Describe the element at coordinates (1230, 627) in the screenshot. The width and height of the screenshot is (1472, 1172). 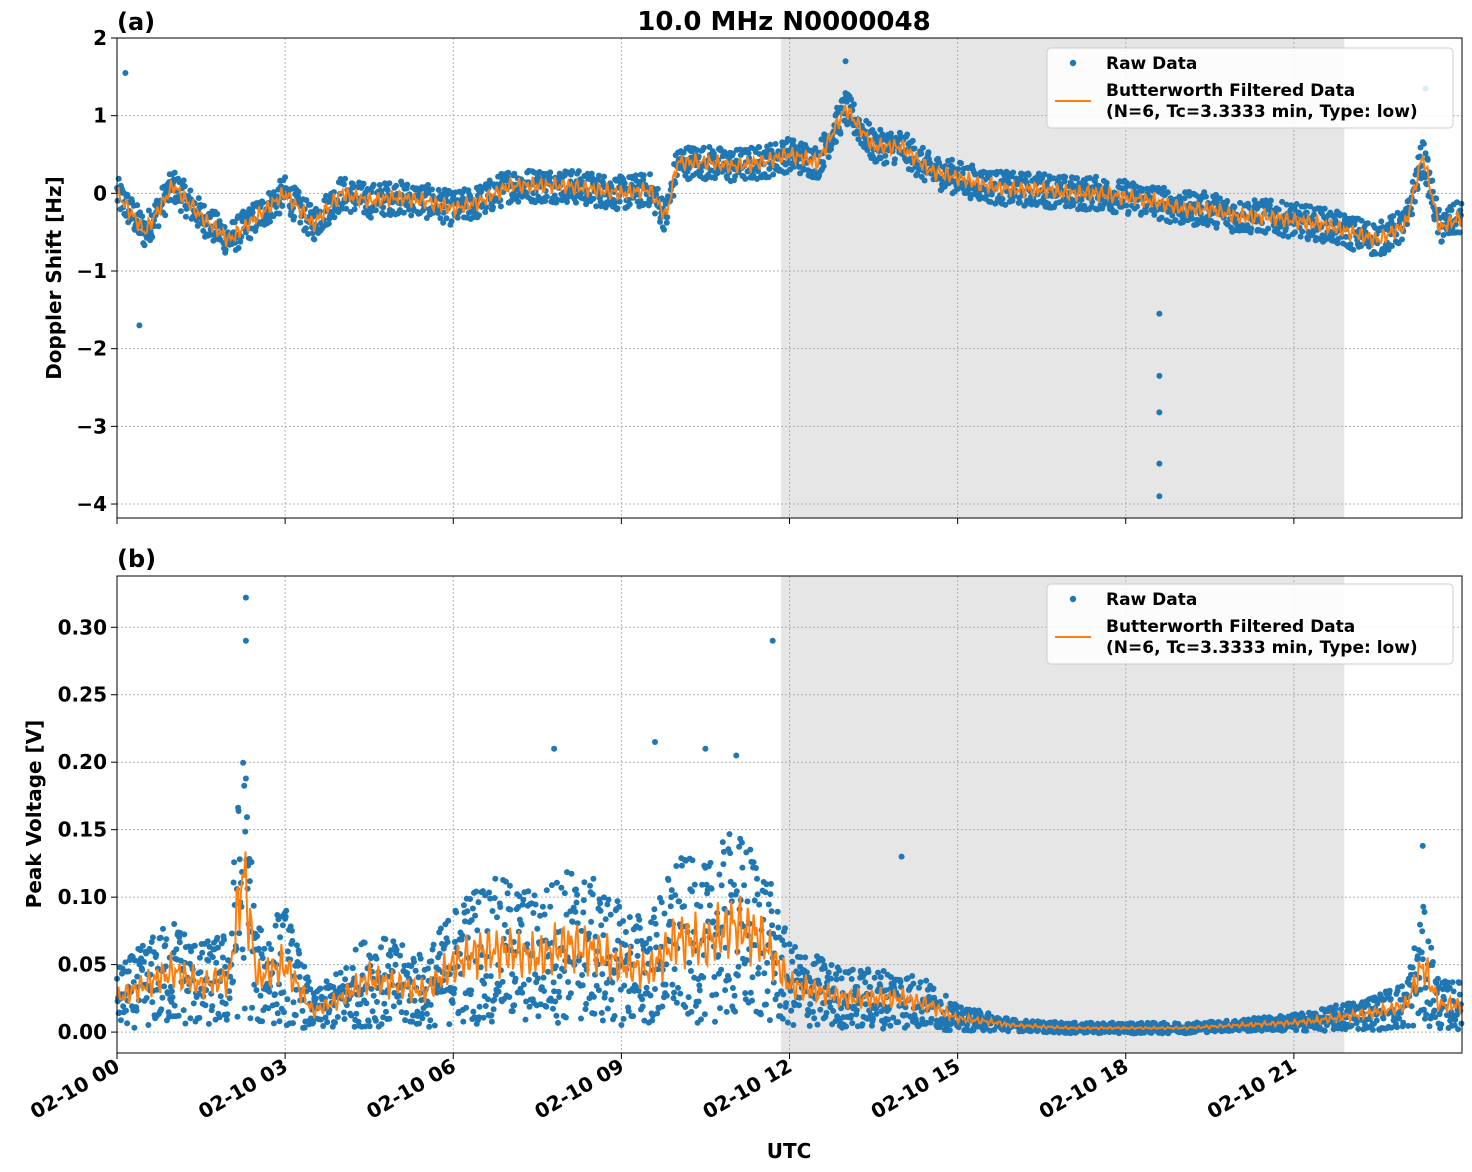
I see `legend-filtered-label-1: Butterworth Filtered Data` at that location.